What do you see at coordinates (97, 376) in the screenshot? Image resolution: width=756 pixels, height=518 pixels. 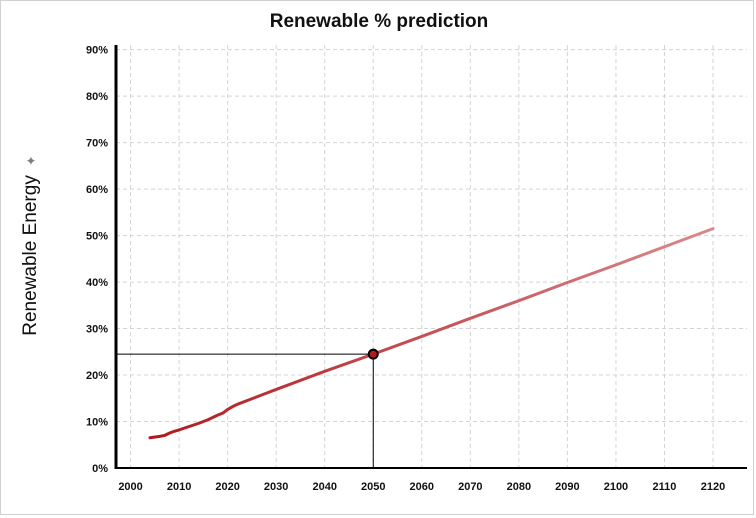 I see `y-tick-label: 20%` at bounding box center [97, 376].